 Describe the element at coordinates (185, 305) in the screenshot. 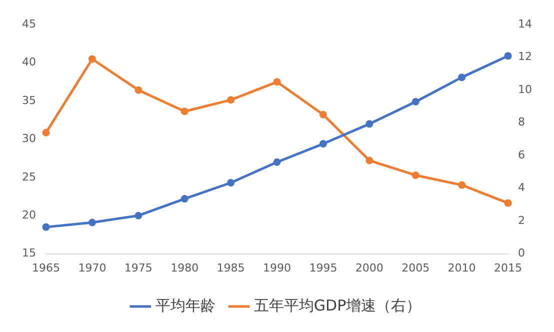

I see `legend-label: 平均年龄` at that location.